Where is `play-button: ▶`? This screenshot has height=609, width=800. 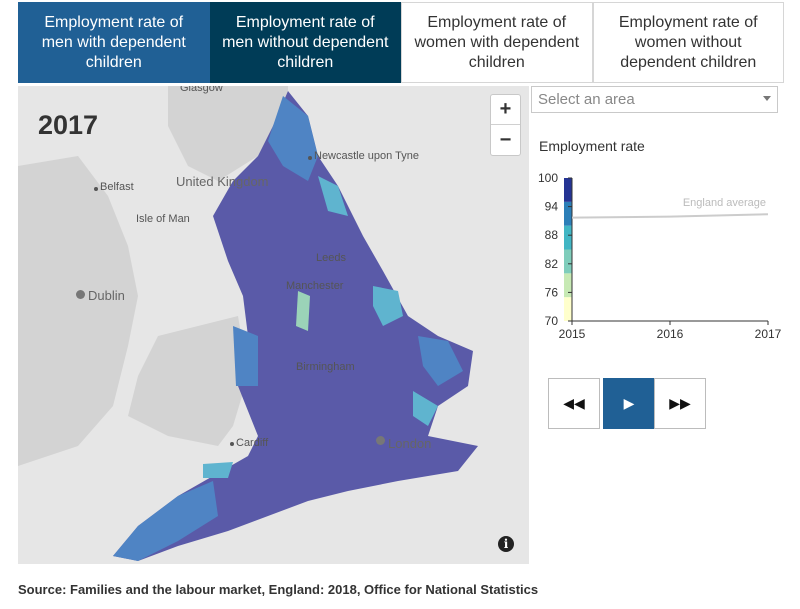 play-button: ▶ is located at coordinates (629, 403).